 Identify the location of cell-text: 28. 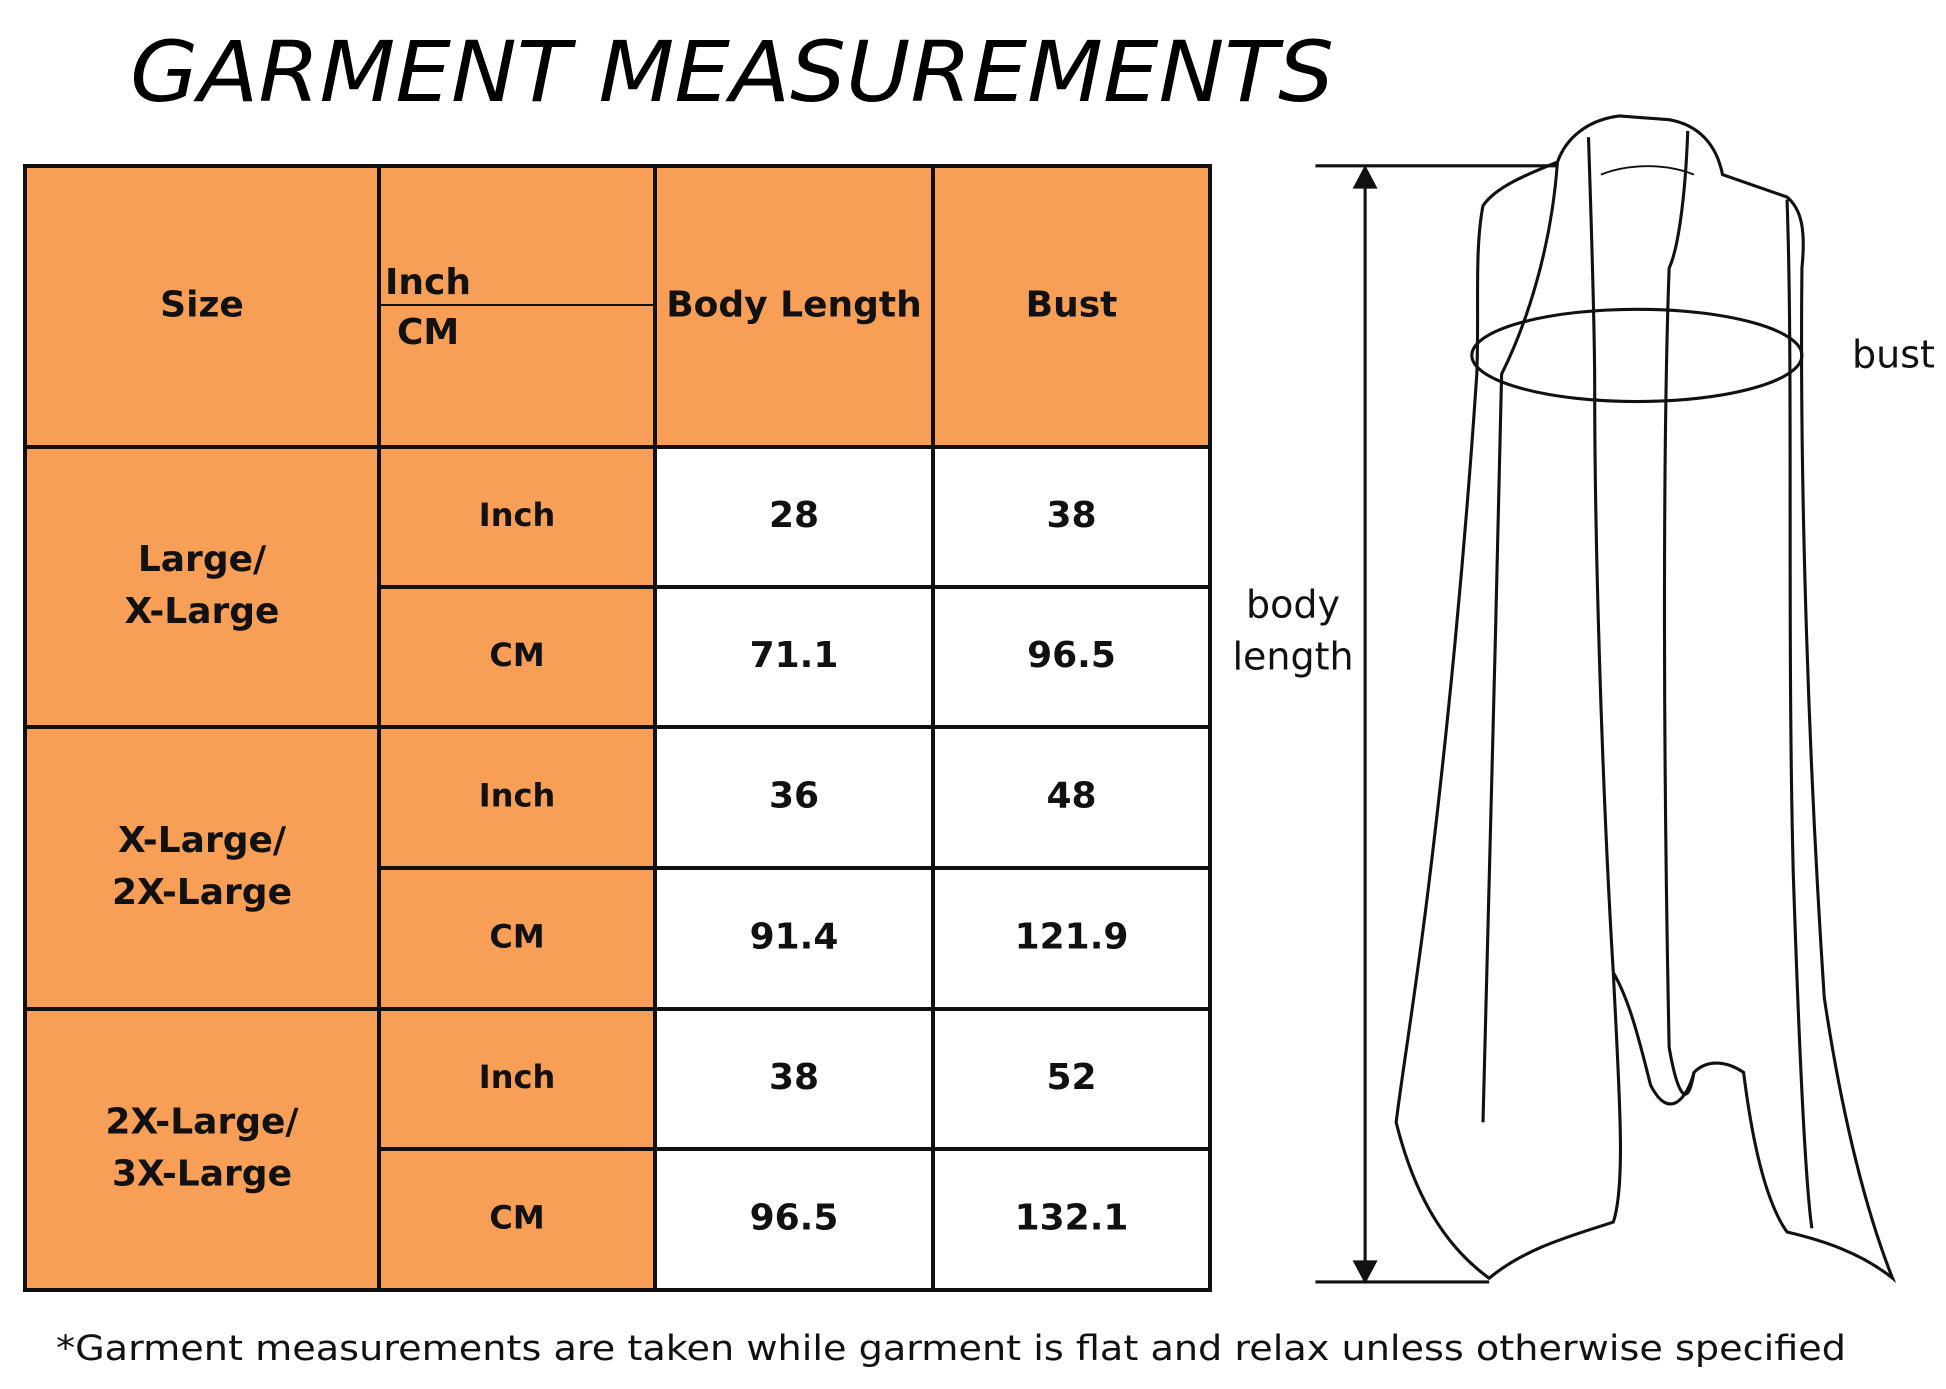
(794, 515).